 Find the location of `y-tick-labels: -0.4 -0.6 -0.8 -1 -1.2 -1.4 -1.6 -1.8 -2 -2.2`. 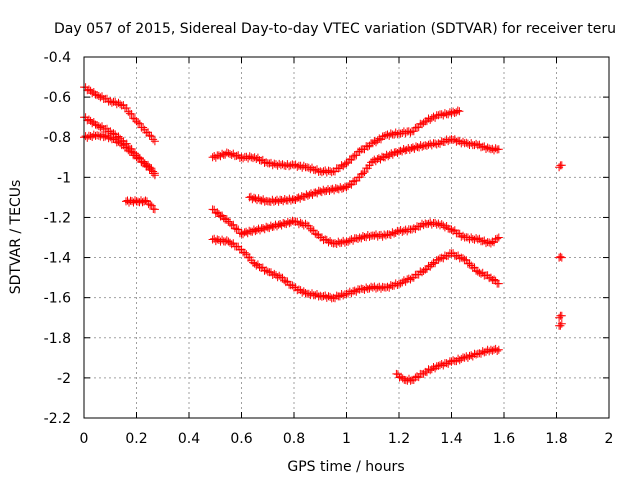

y-tick-labels: -0.4 -0.6 -0.8 -1 -1.2 -1.4 -1.6 -1.8 -2 -2.2 is located at coordinates (57, 238).